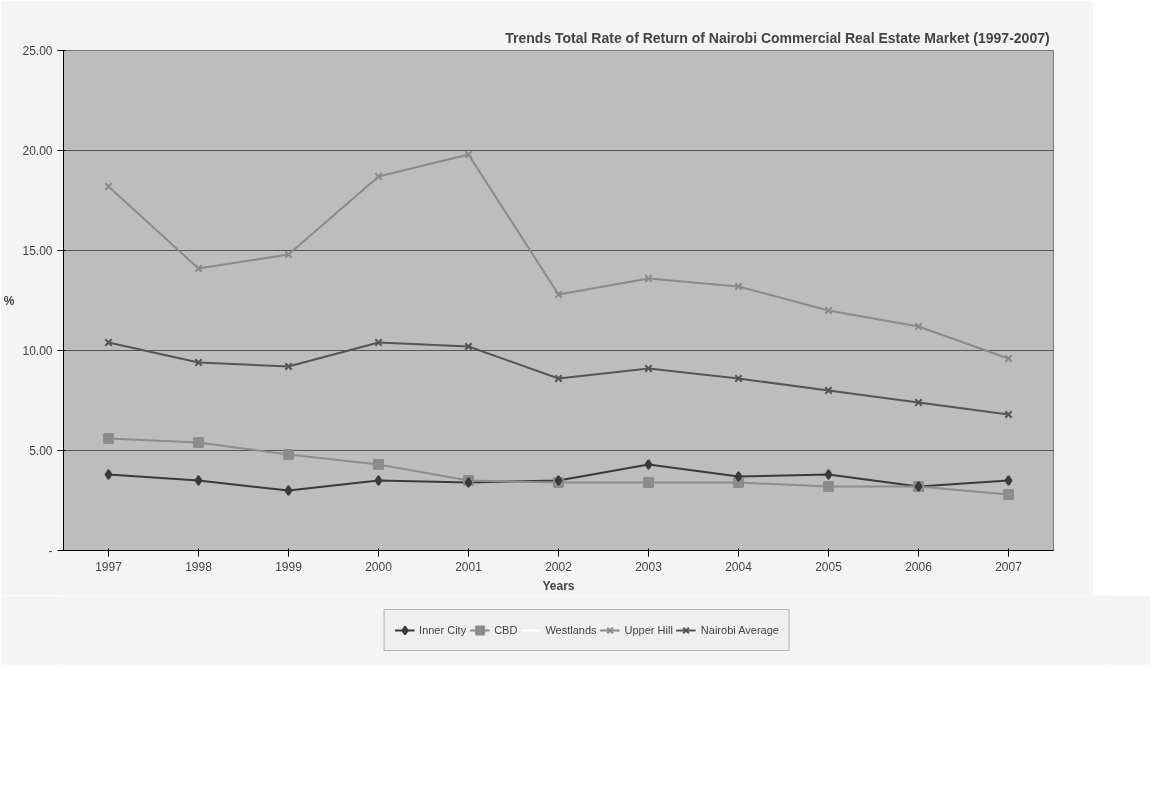 Image resolution: width=1159 pixels, height=805 pixels. I want to click on x-tick-label: 2006, so click(919, 566).